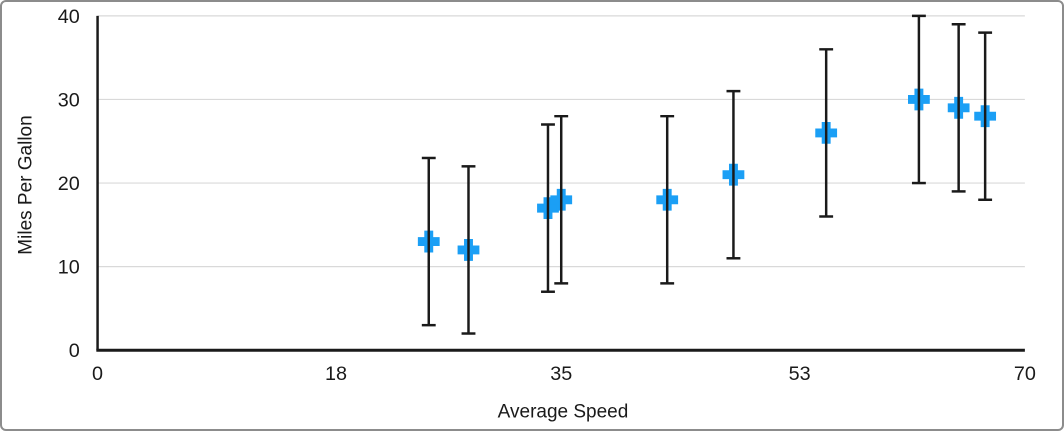 The image size is (1064, 431). What do you see at coordinates (69, 100) in the screenshot?
I see `y-tick-label: 30` at bounding box center [69, 100].